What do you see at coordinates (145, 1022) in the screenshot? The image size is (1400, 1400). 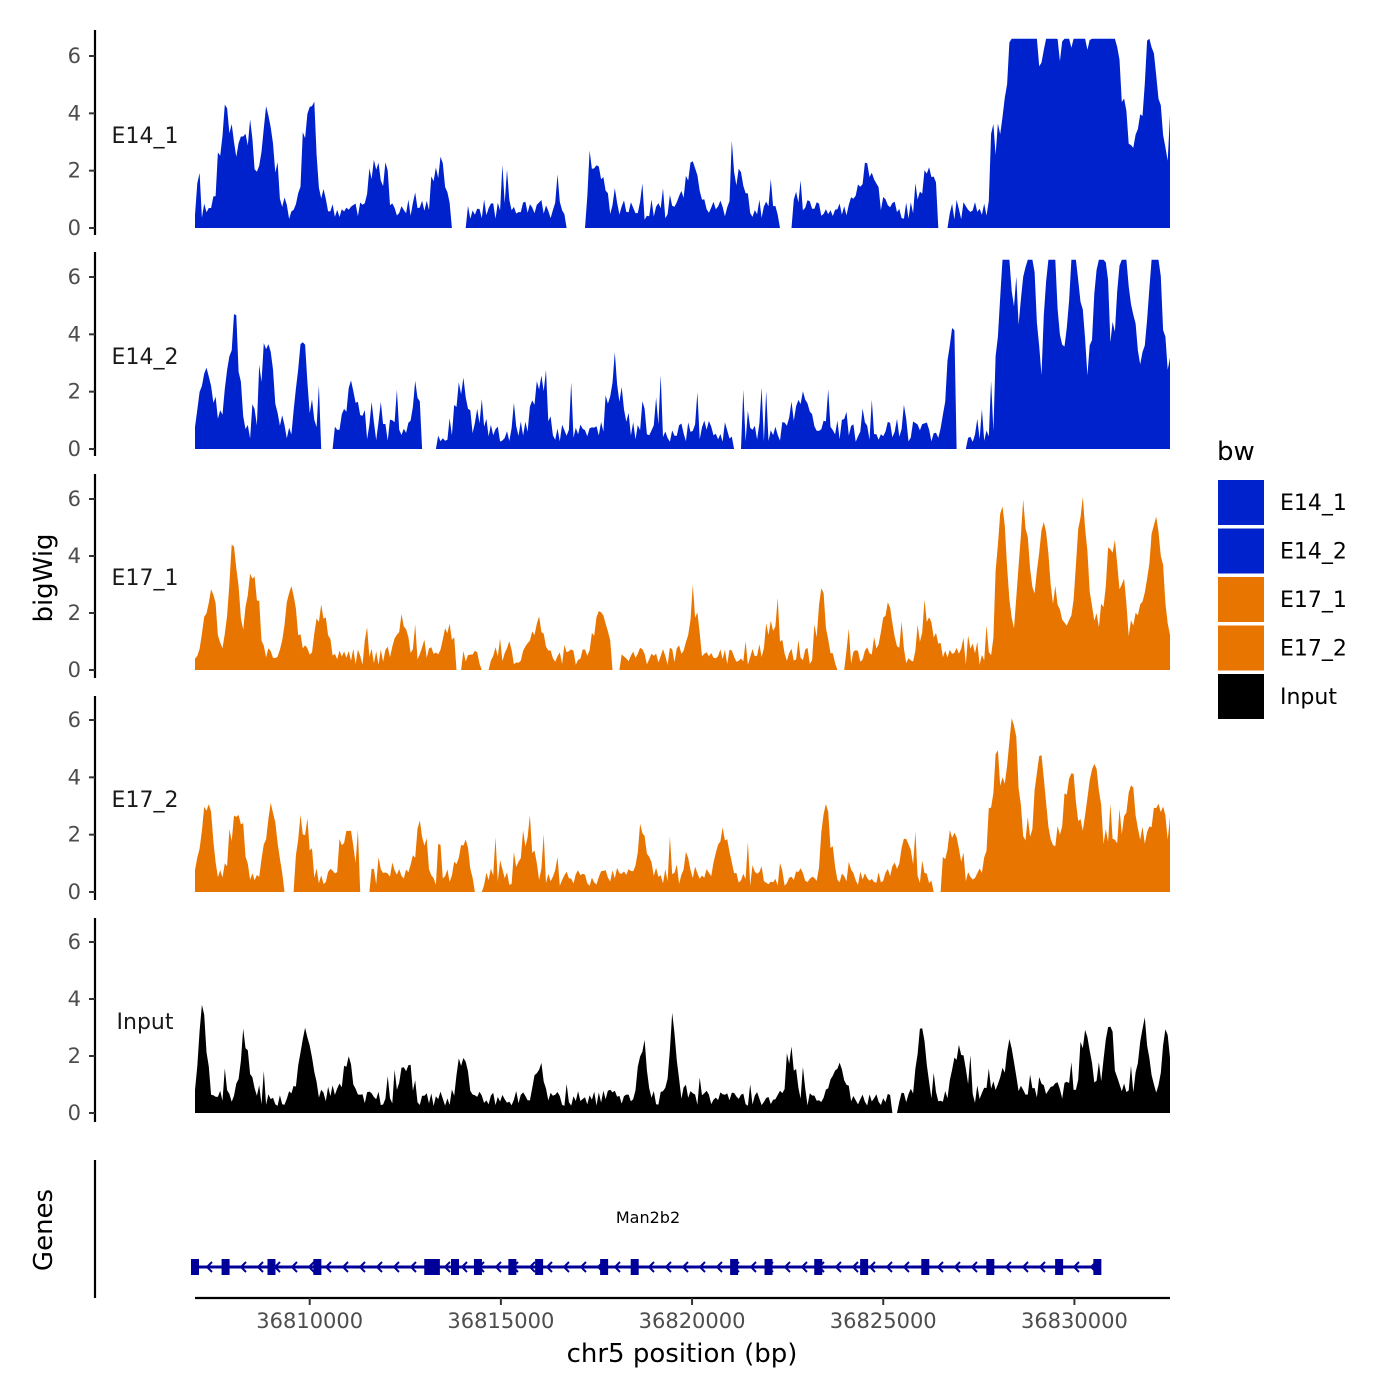 I see `track-label: Input` at bounding box center [145, 1022].